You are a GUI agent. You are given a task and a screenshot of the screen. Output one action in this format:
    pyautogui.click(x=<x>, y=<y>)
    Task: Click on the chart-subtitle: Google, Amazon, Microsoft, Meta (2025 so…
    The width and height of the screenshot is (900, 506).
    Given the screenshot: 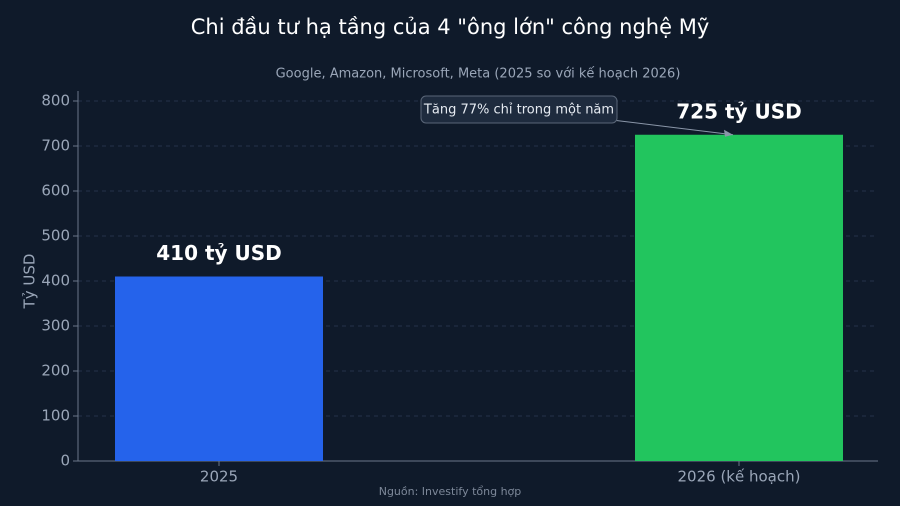 What is the action you would take?
    pyautogui.click(x=478, y=74)
    